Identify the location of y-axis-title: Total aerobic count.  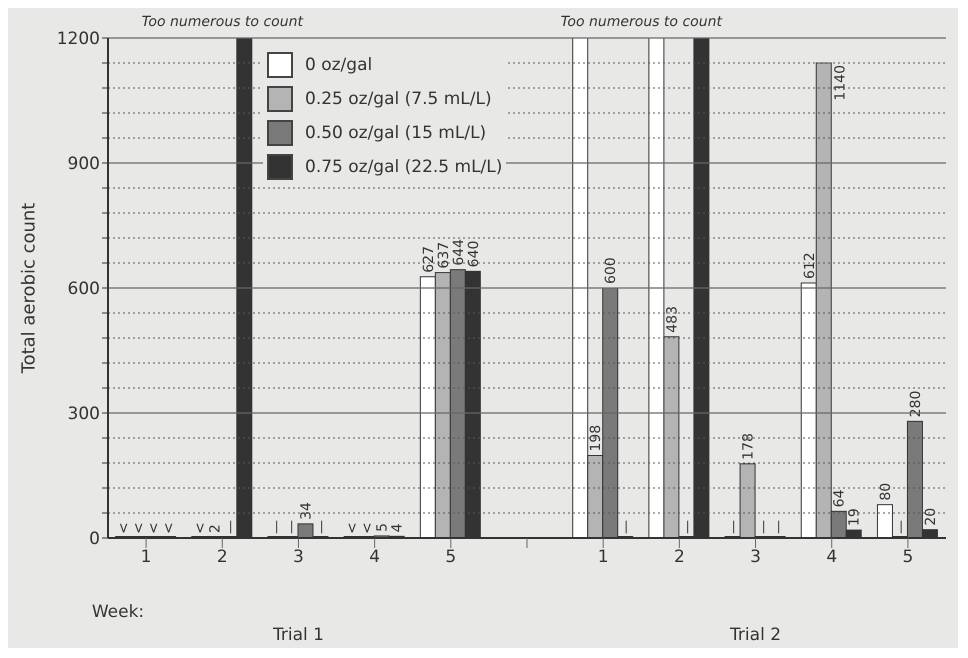
(29, 288).